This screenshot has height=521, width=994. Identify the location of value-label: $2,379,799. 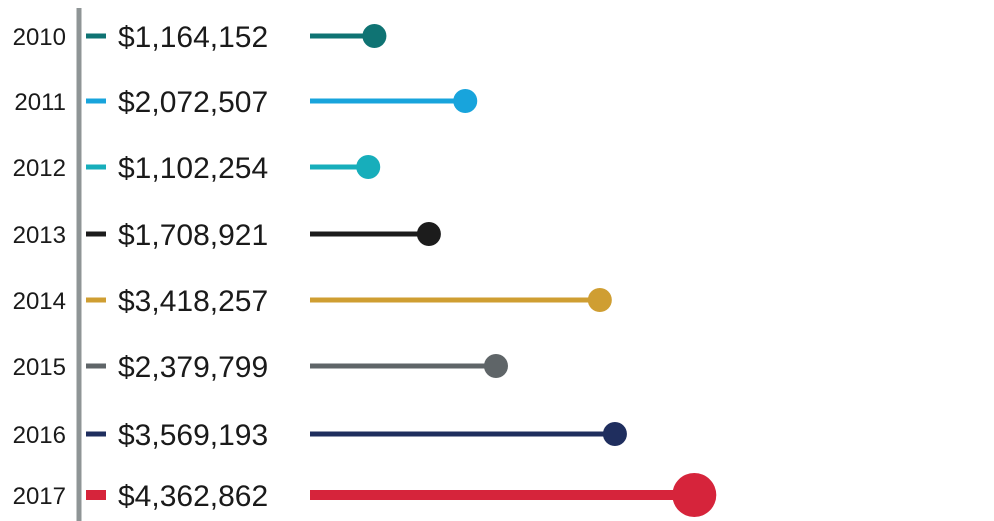
(193, 367).